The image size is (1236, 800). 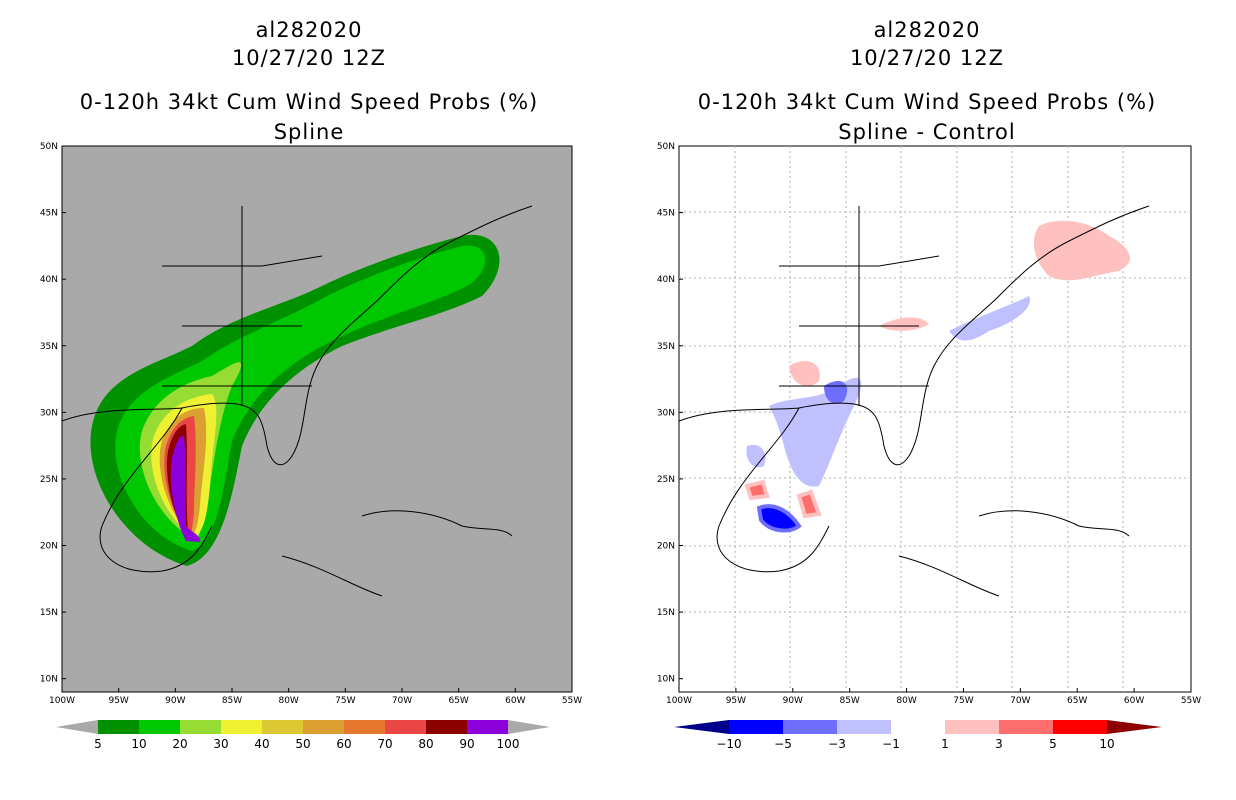 I want to click on negative-core-yucatan, so click(x=779, y=518).